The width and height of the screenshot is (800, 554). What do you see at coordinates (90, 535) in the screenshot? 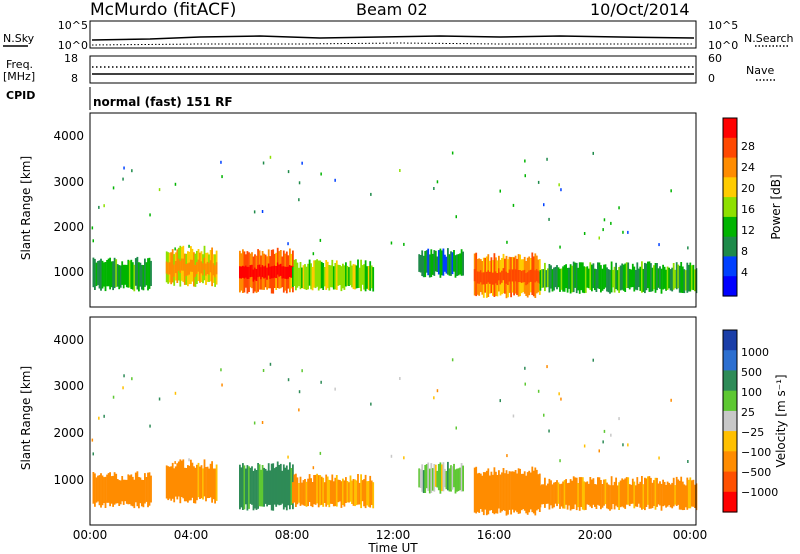
I see `x-tick-0000: 00:00` at bounding box center [90, 535].